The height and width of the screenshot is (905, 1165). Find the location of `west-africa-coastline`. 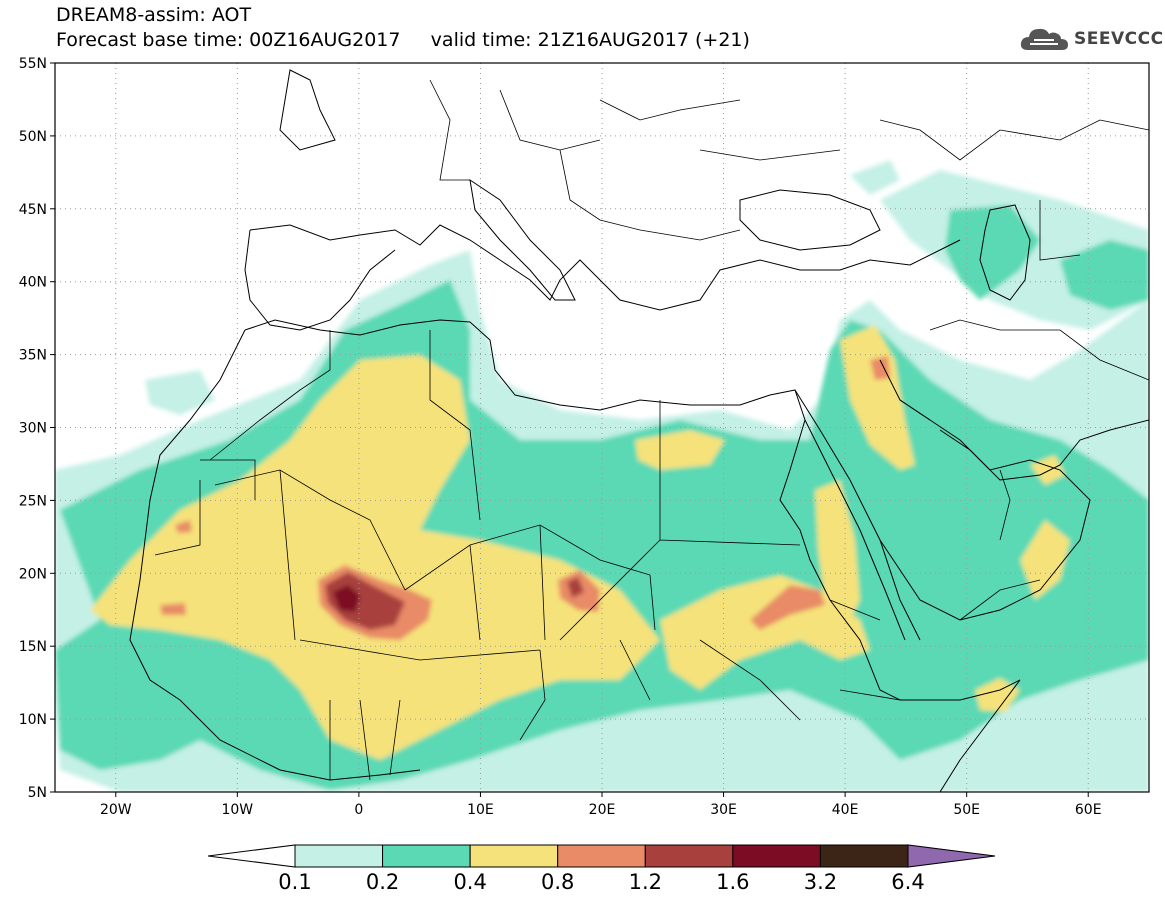

west-africa-coastline is located at coordinates (275, 555).